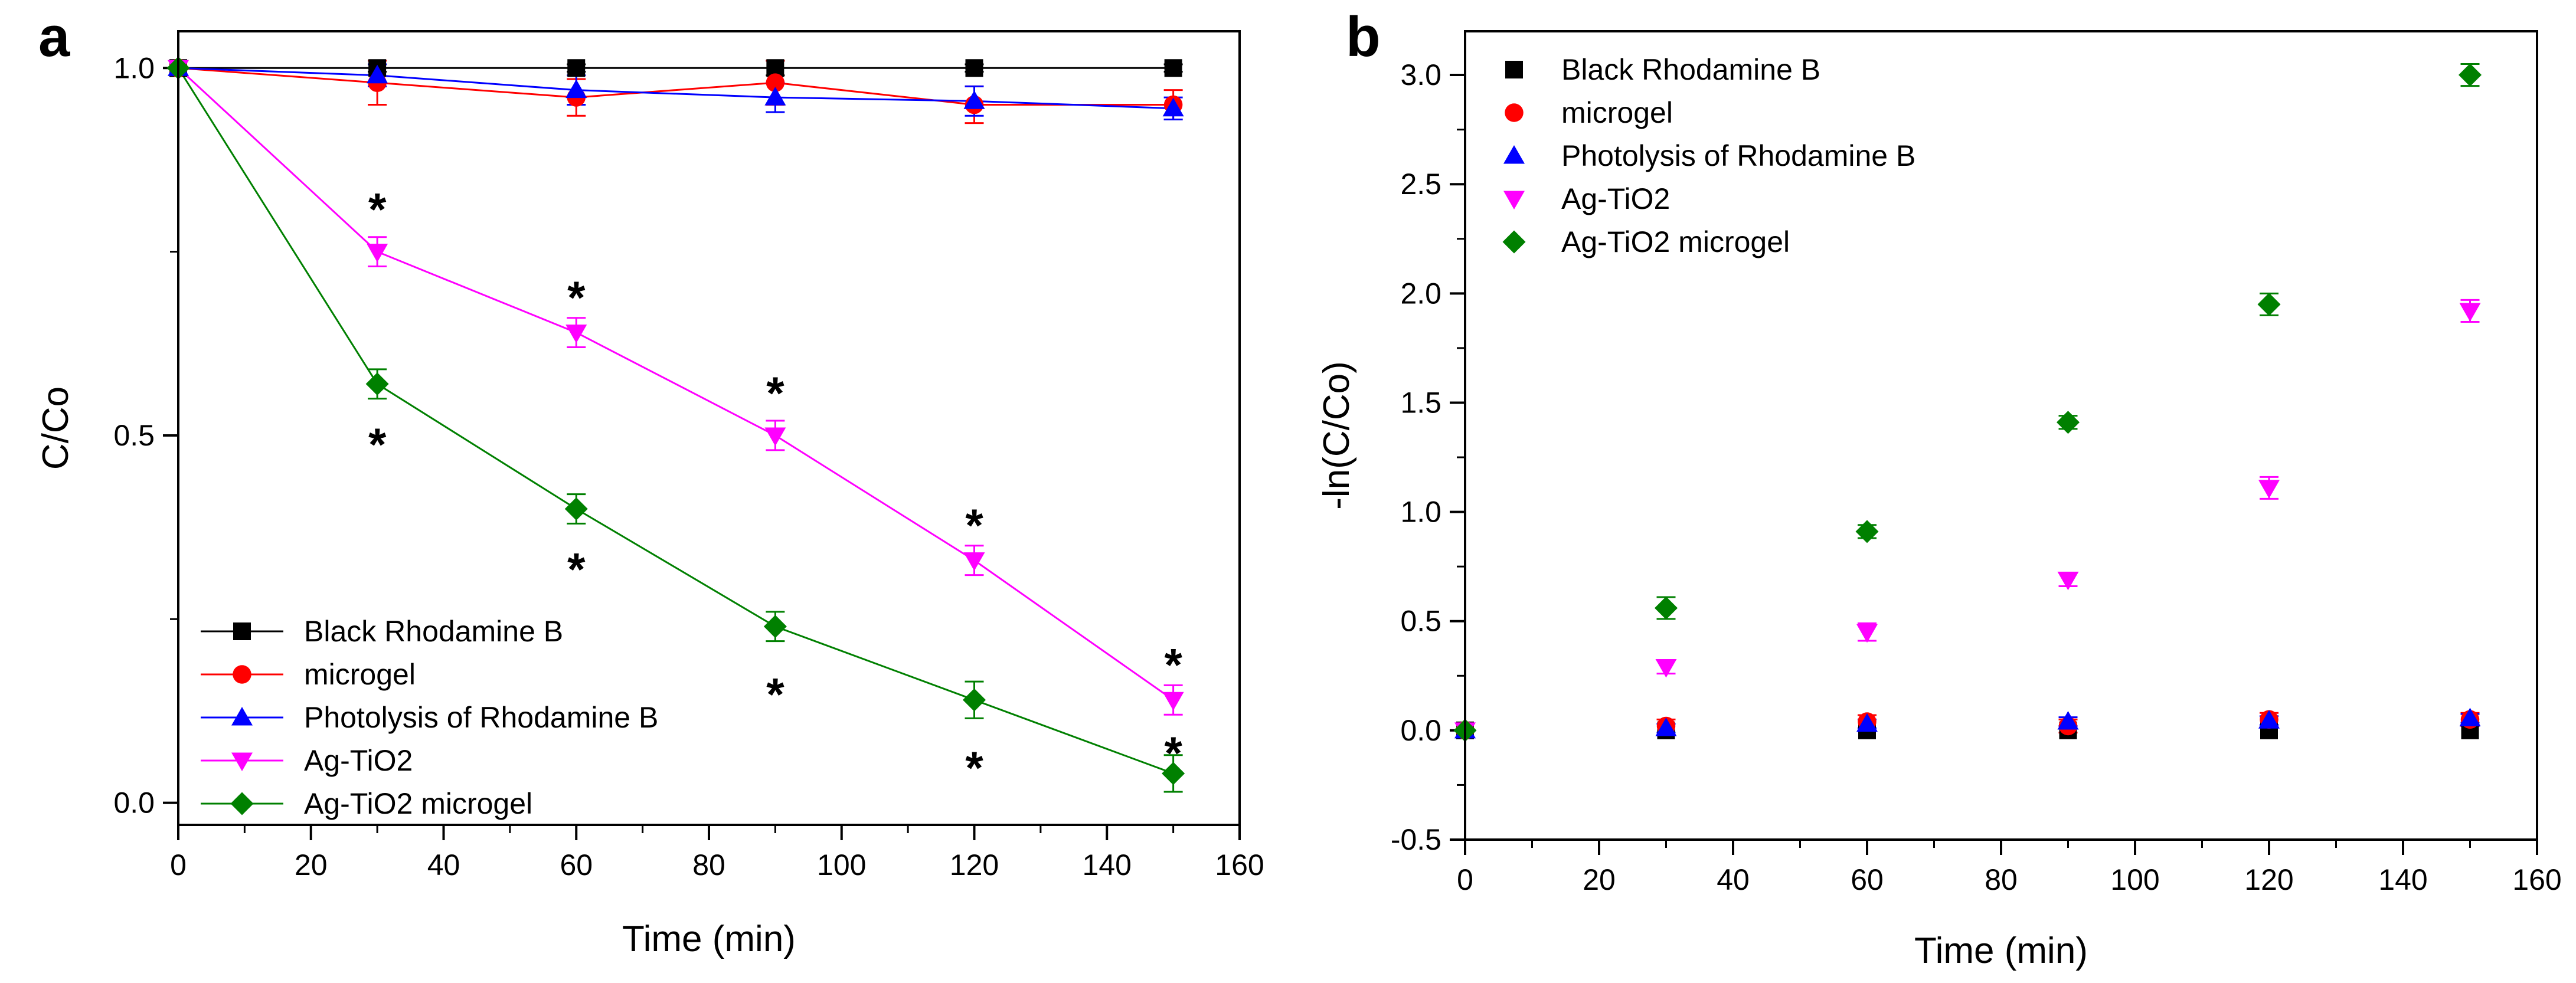  What do you see at coordinates (1738, 155) in the screenshot?
I see `legend-label: Photolysis of Rhodamine B` at bounding box center [1738, 155].